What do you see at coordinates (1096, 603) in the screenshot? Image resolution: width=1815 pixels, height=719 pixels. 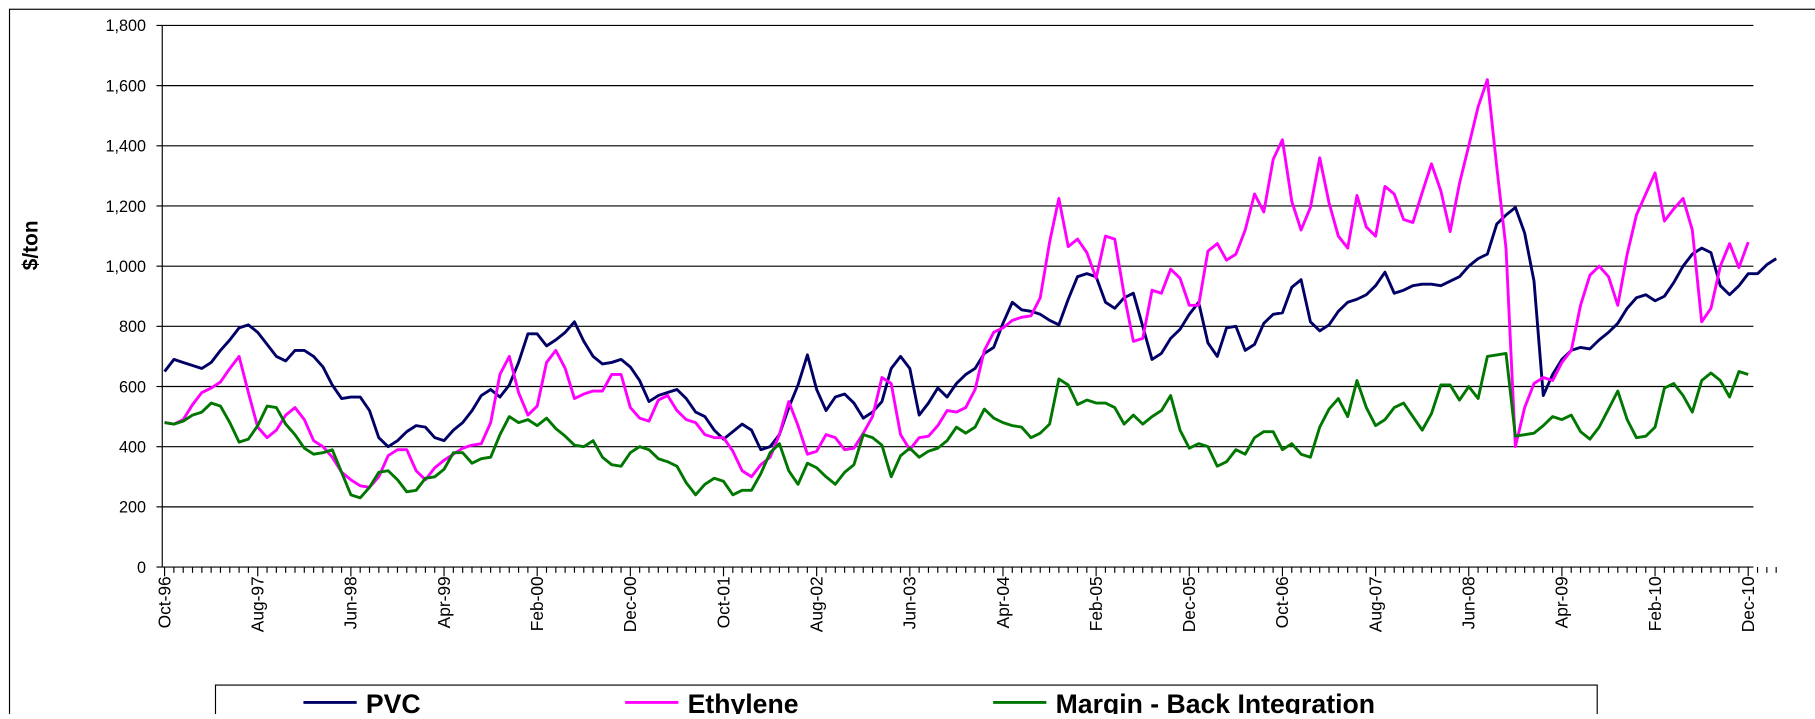 I see `x-tick-label: Feb-05` at bounding box center [1096, 603].